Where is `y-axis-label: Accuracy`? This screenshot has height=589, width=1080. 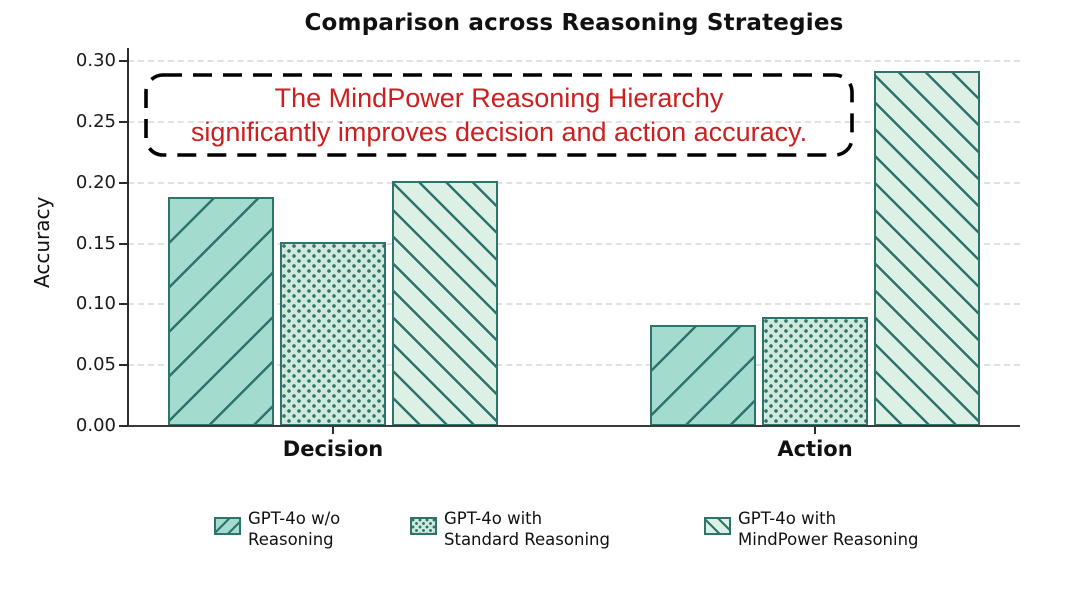 y-axis-label: Accuracy is located at coordinates (42, 242).